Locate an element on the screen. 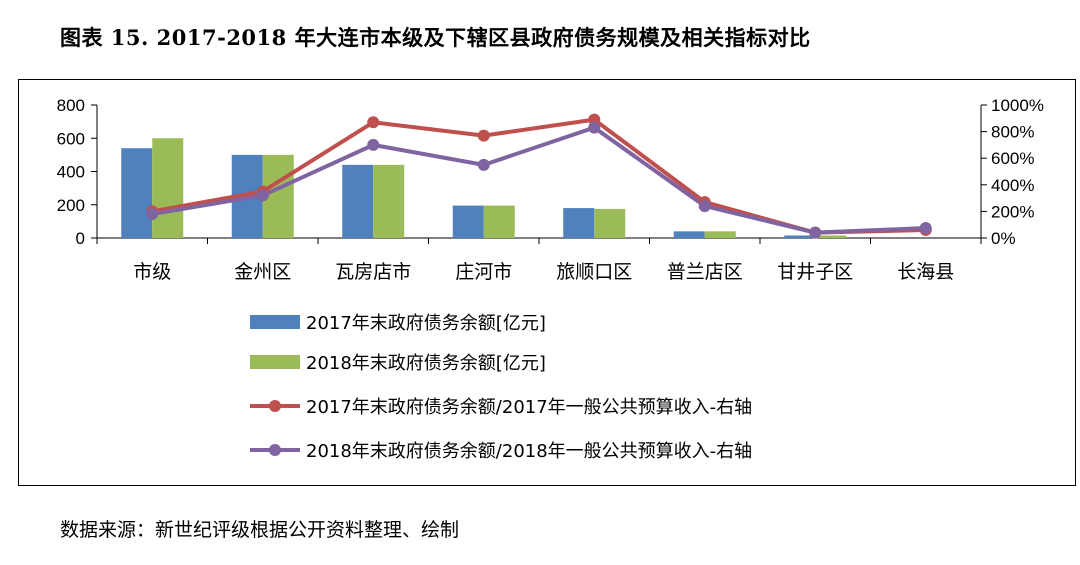 This screenshot has width=1080, height=565. legend-label: 2017年末政府债务余额[亿元] is located at coordinates (426, 323).